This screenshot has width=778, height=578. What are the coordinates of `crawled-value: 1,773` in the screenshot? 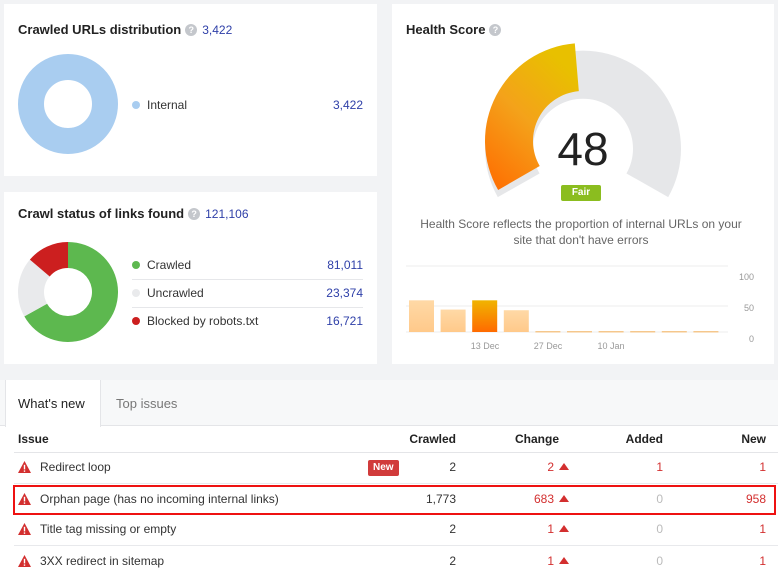 It's located at (440, 499).